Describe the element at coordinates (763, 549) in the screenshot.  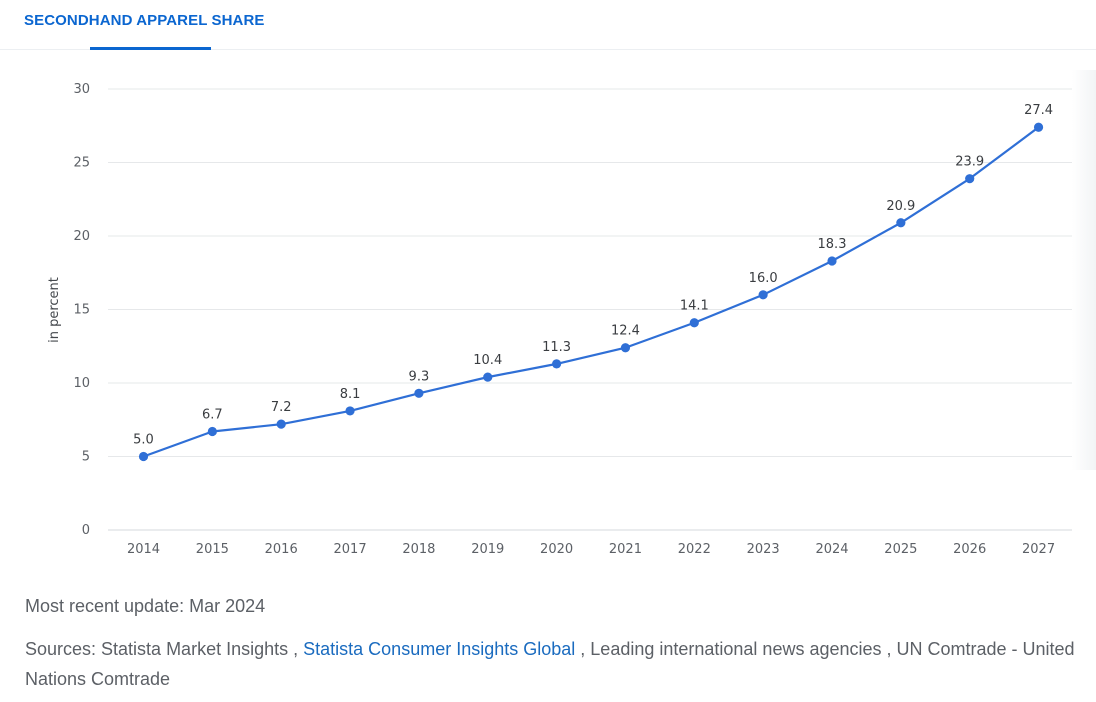
I see `x-tick-label: 2023` at that location.